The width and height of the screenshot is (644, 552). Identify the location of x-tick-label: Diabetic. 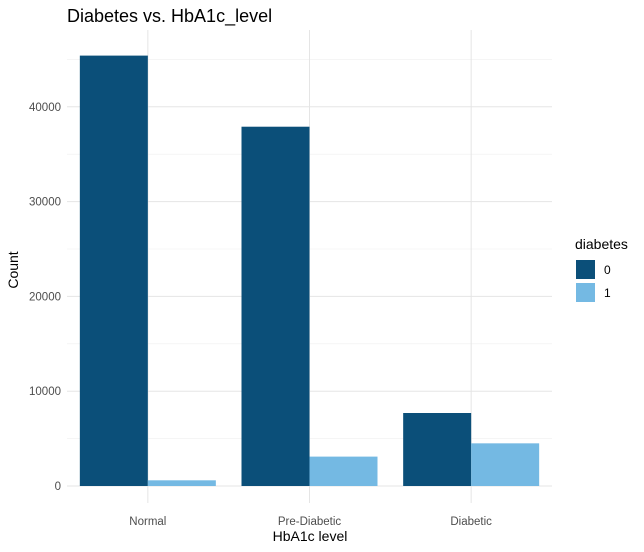
(471, 522).